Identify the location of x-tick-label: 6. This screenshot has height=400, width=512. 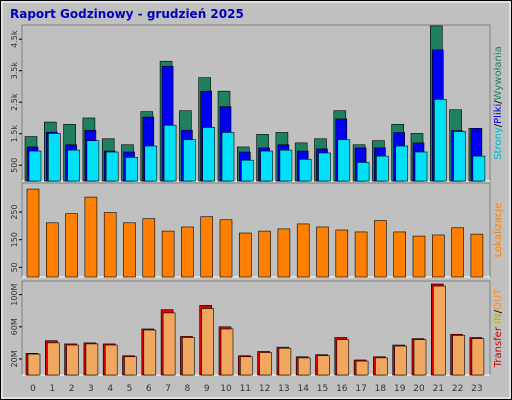
(149, 389).